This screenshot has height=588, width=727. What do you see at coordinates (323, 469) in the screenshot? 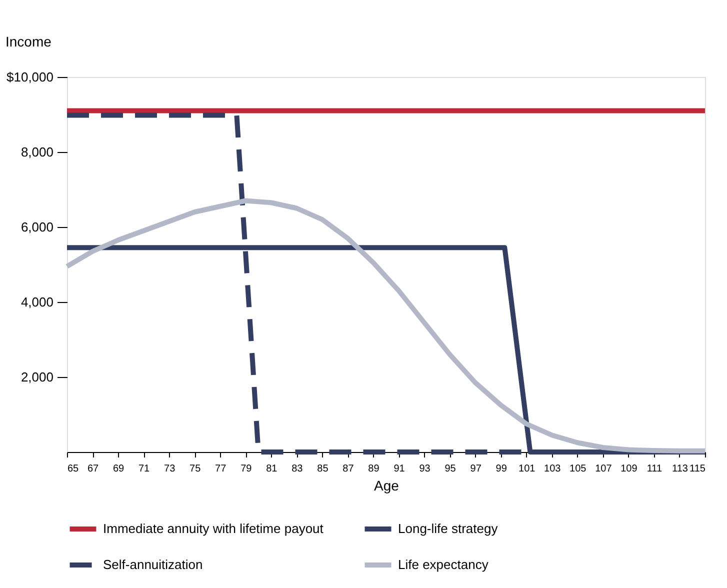
I see `x-tick-label: 85` at bounding box center [323, 469].